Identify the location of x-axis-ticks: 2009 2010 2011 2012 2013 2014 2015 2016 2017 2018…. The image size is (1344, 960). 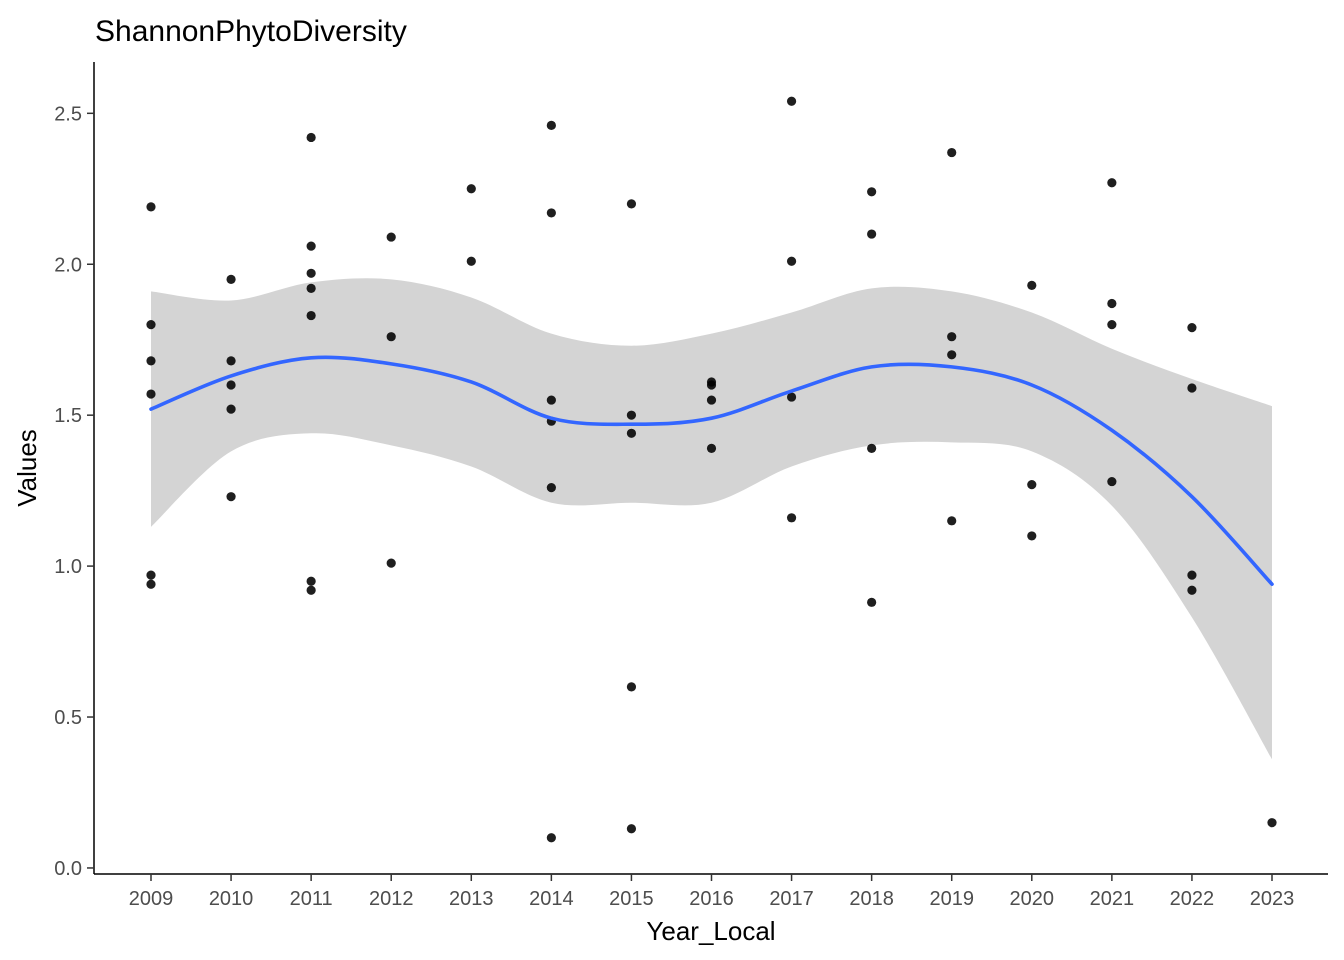
(712, 892).